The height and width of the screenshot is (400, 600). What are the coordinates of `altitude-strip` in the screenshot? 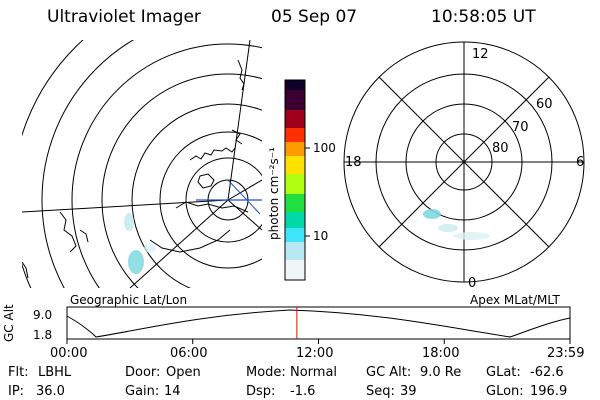 It's located at (318, 325).